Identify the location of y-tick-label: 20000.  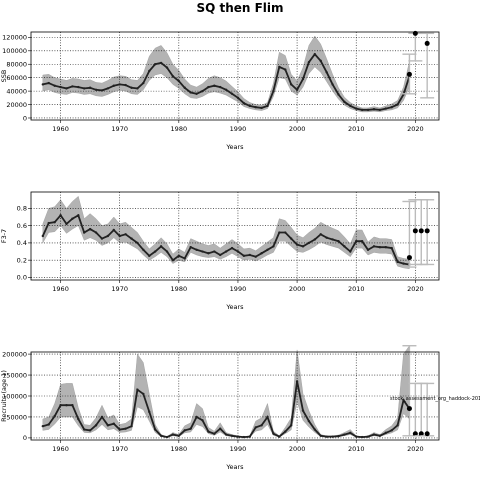
(16, 105).